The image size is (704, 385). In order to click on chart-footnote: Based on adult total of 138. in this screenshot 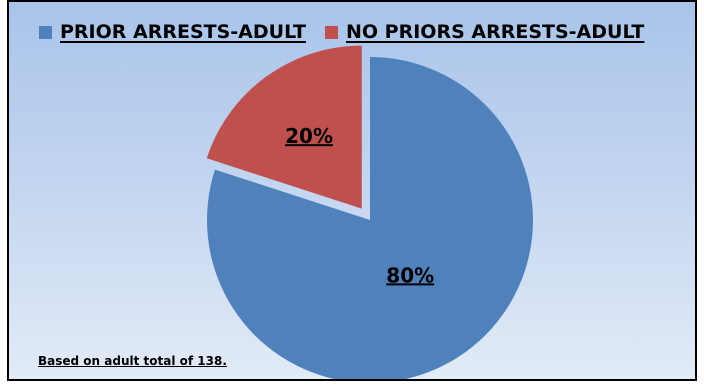, I will do `click(132, 361)`.